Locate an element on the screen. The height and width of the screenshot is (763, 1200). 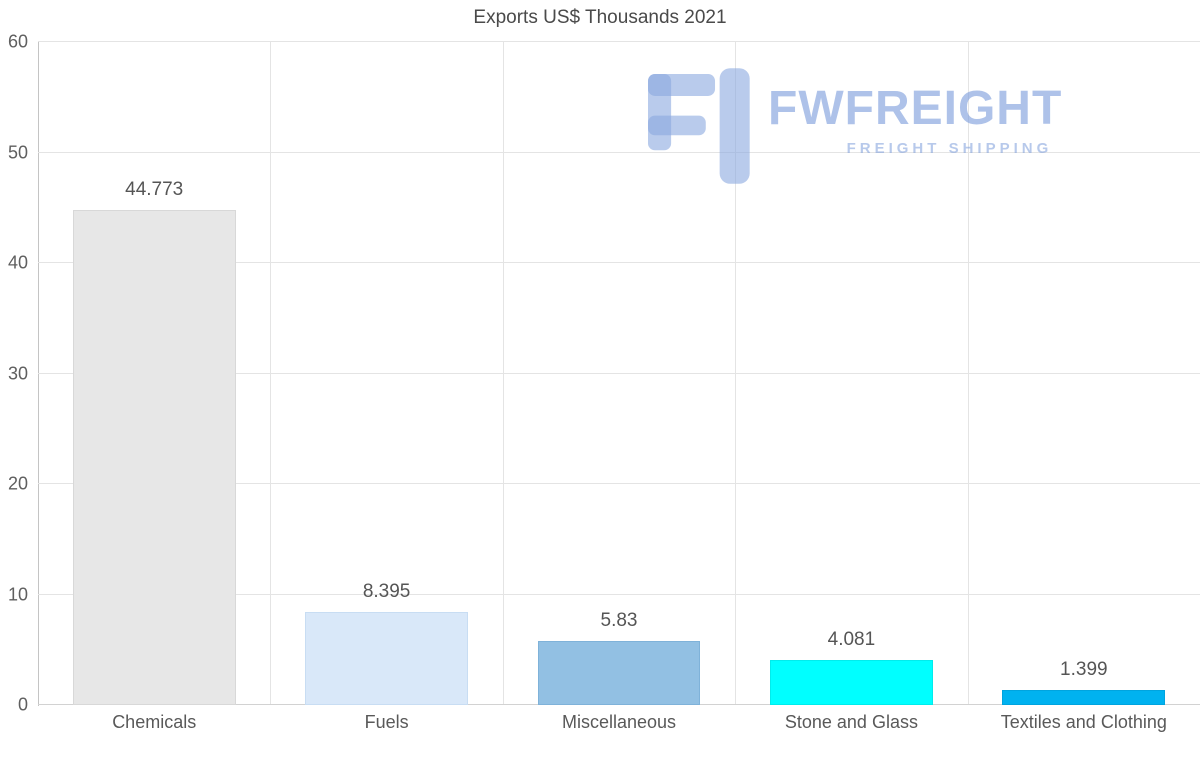
x-axis-label: Textiles and Clothing is located at coordinates (1083, 722).